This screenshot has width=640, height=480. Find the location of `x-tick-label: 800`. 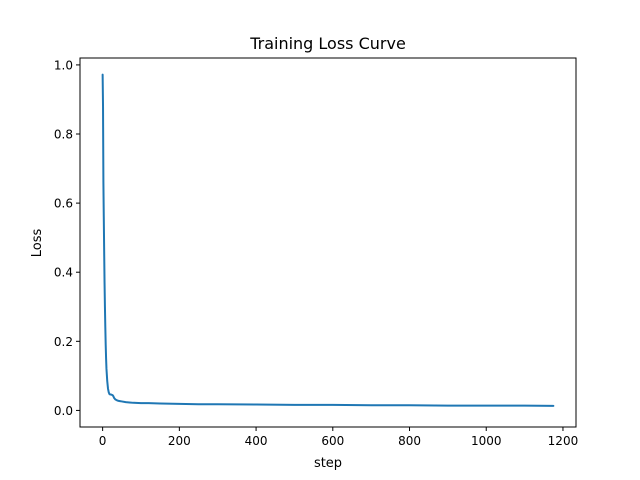

x-tick-label: 800 is located at coordinates (409, 441).